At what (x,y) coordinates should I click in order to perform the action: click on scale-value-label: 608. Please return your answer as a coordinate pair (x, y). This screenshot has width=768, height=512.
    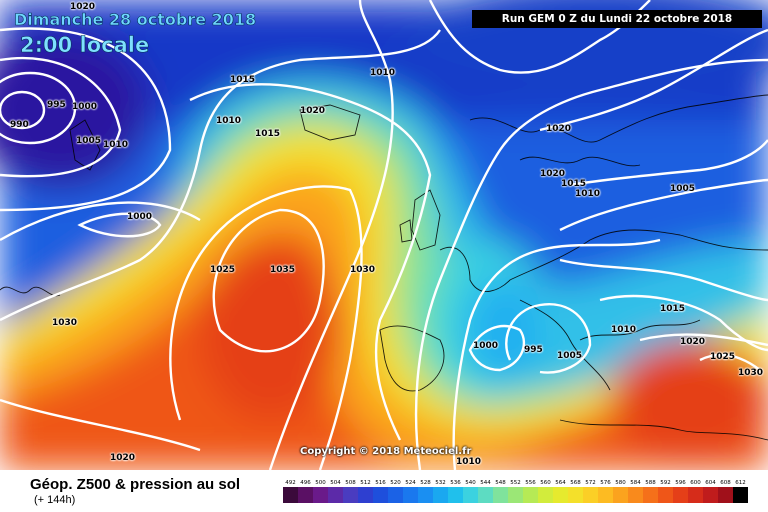
    Looking at the image, I should click on (725, 483).